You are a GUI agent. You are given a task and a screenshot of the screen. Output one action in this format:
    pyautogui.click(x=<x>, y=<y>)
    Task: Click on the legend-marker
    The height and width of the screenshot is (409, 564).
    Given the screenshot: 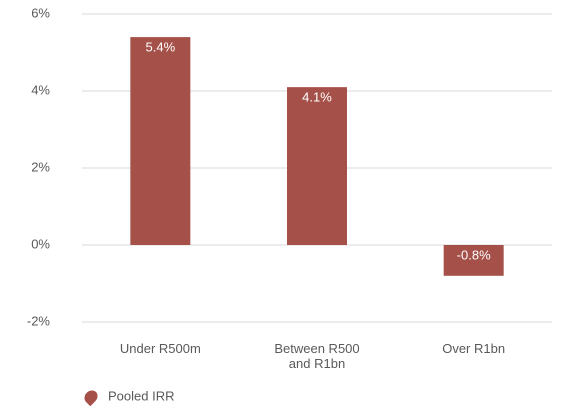 What is the action you would take?
    pyautogui.click(x=91, y=398)
    